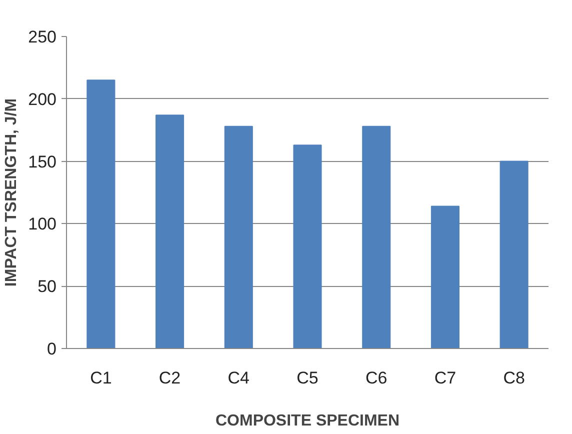 This screenshot has height=434, width=572. I want to click on y-tick-label: 150, so click(42, 162).